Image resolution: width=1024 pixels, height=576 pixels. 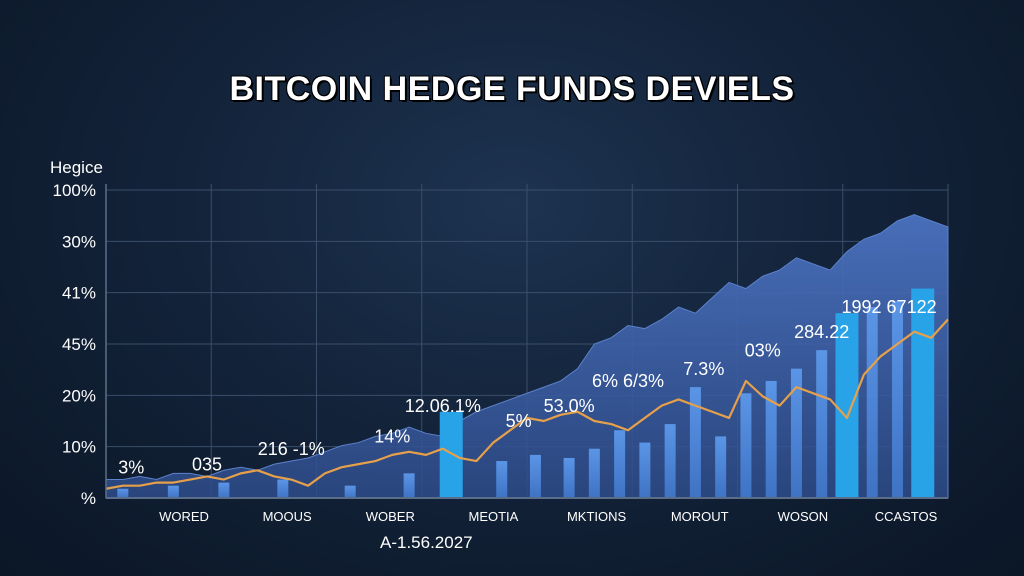 I want to click on data-label: 035, so click(x=207, y=464).